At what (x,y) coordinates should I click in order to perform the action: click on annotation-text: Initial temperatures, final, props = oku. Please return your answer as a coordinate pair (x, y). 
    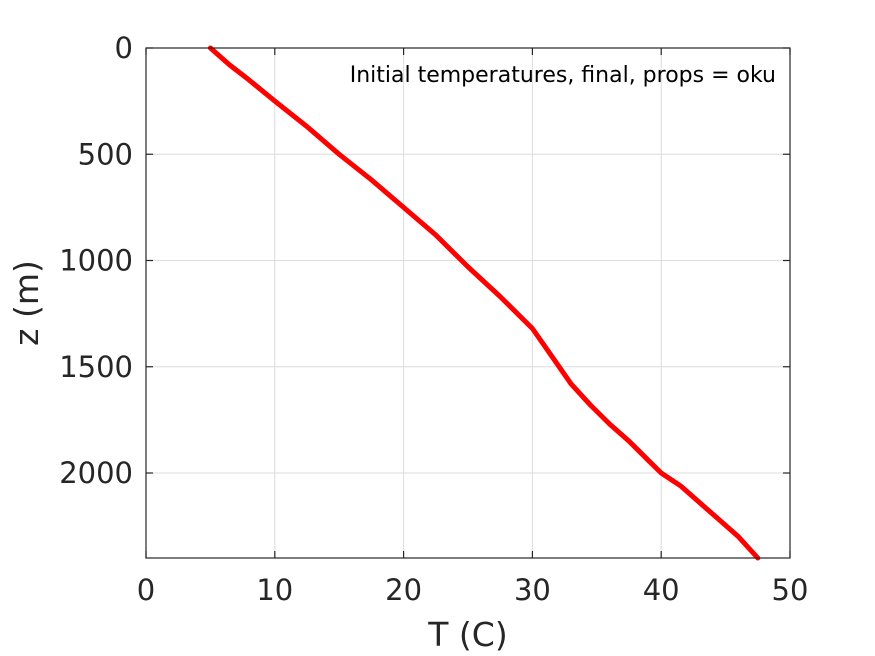
    Looking at the image, I should click on (563, 75).